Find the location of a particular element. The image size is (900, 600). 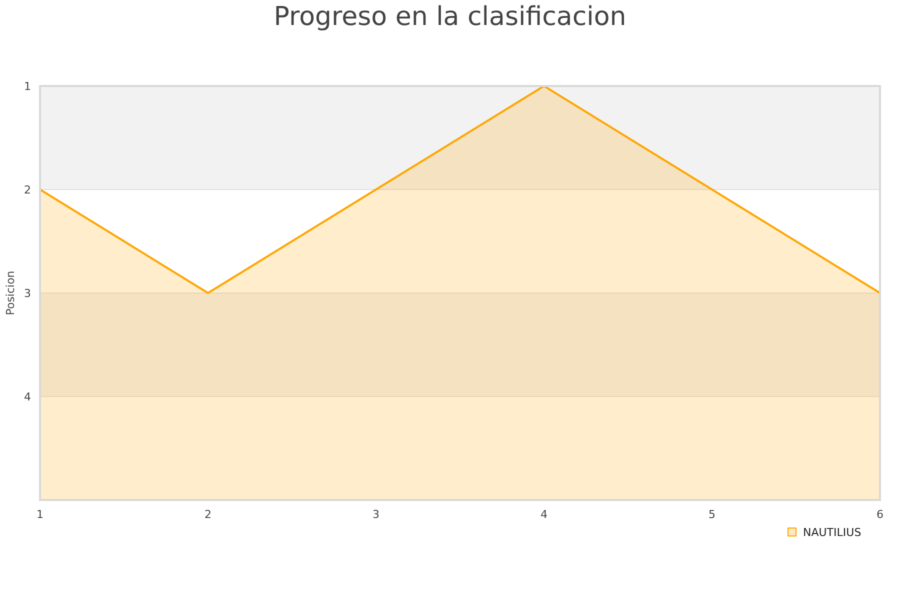

x-tick-label: 4 is located at coordinates (544, 514).